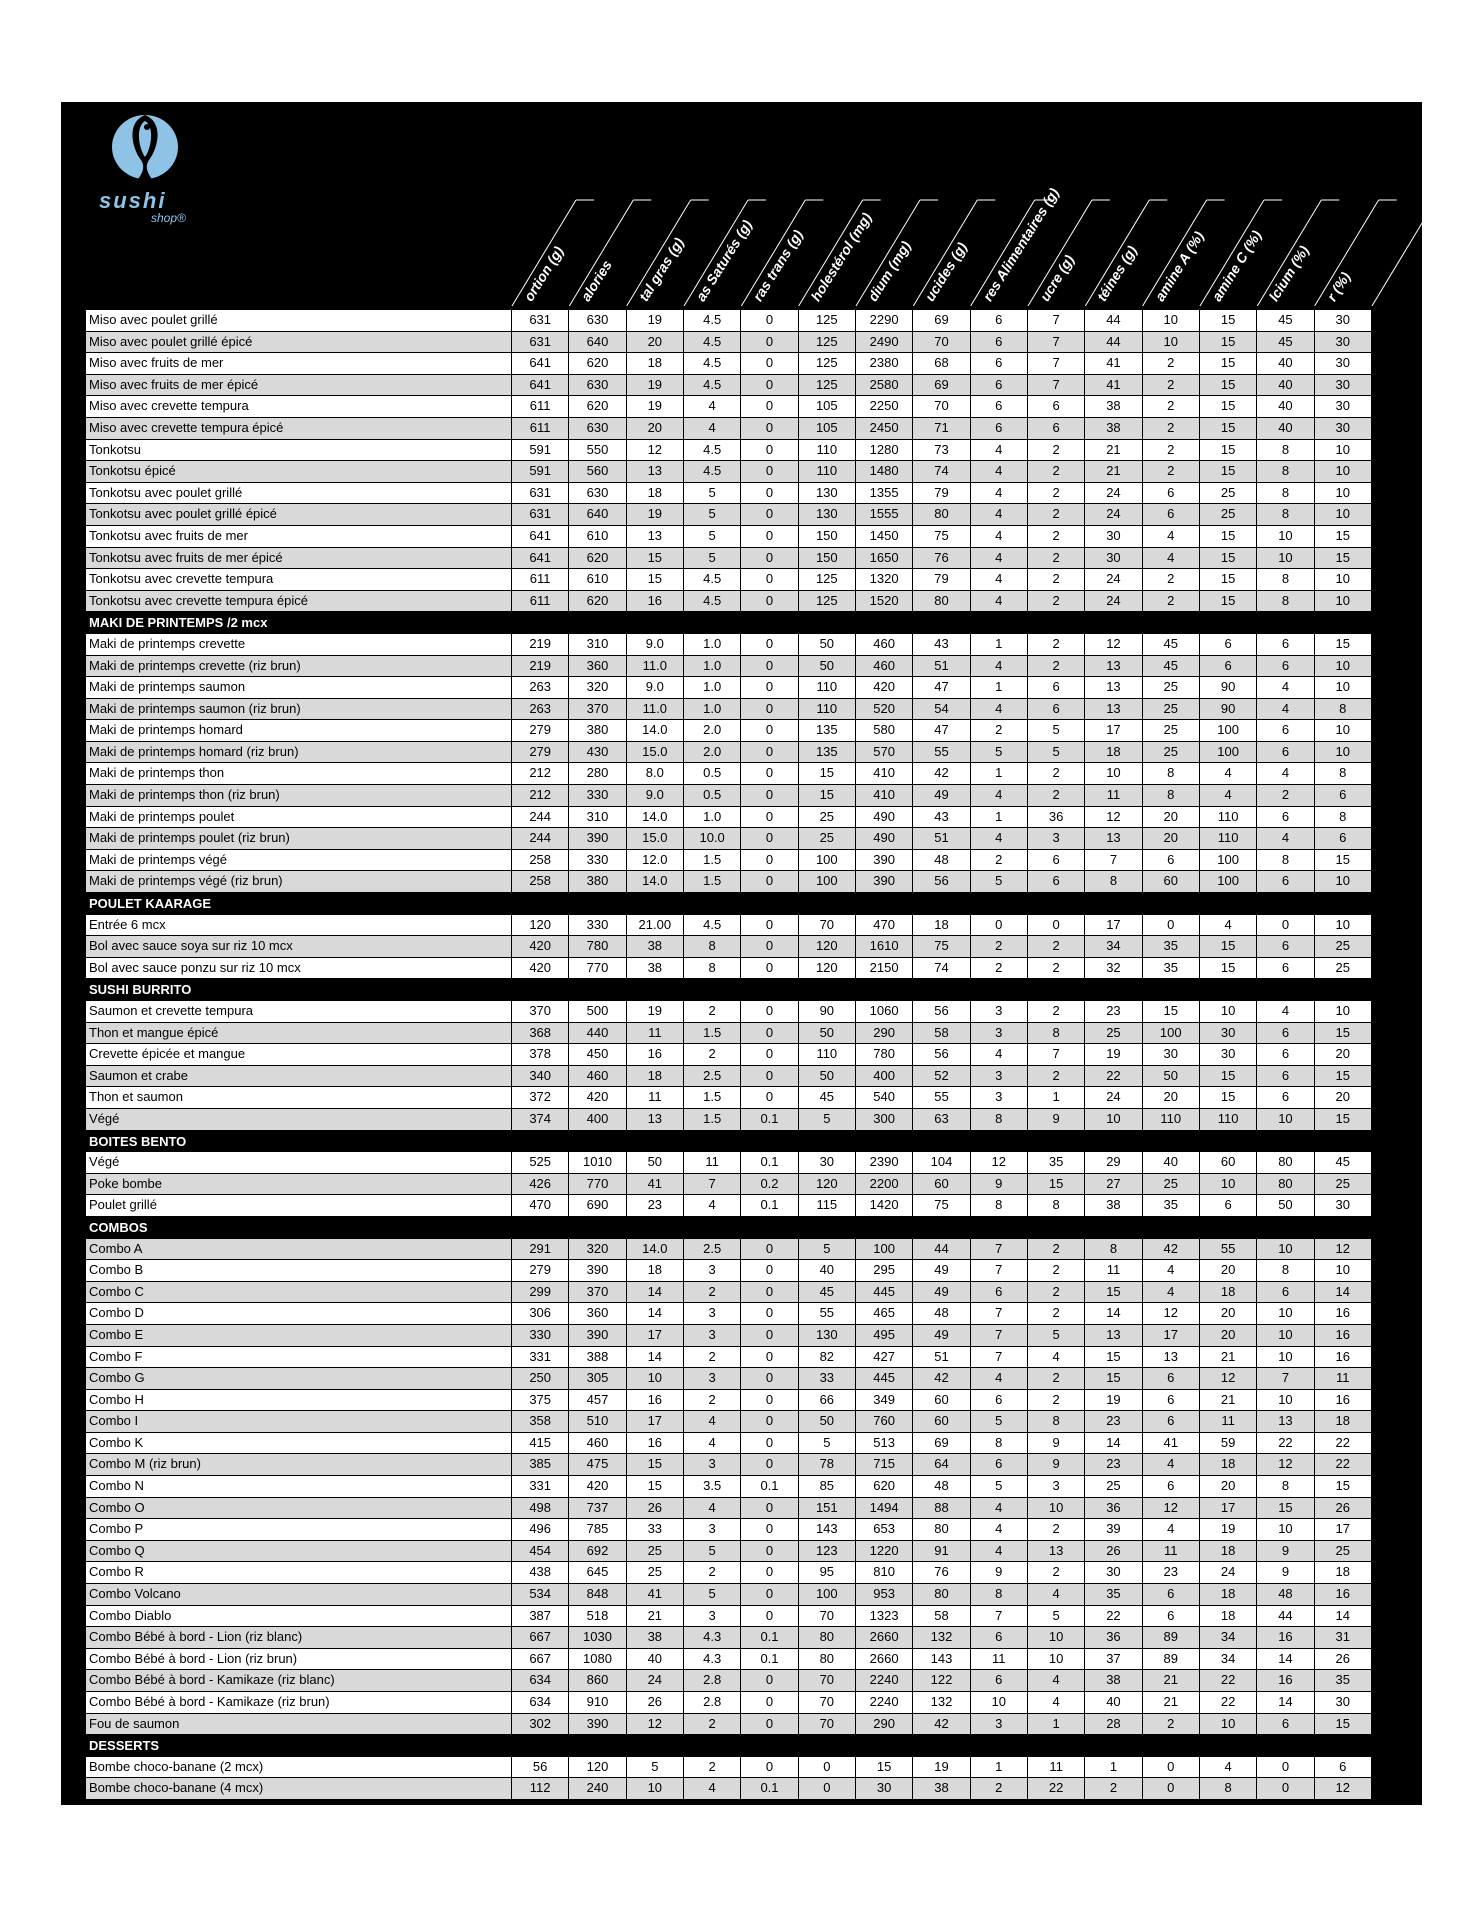  What do you see at coordinates (1114, 471) in the screenshot?
I see `value-cell: 21` at bounding box center [1114, 471].